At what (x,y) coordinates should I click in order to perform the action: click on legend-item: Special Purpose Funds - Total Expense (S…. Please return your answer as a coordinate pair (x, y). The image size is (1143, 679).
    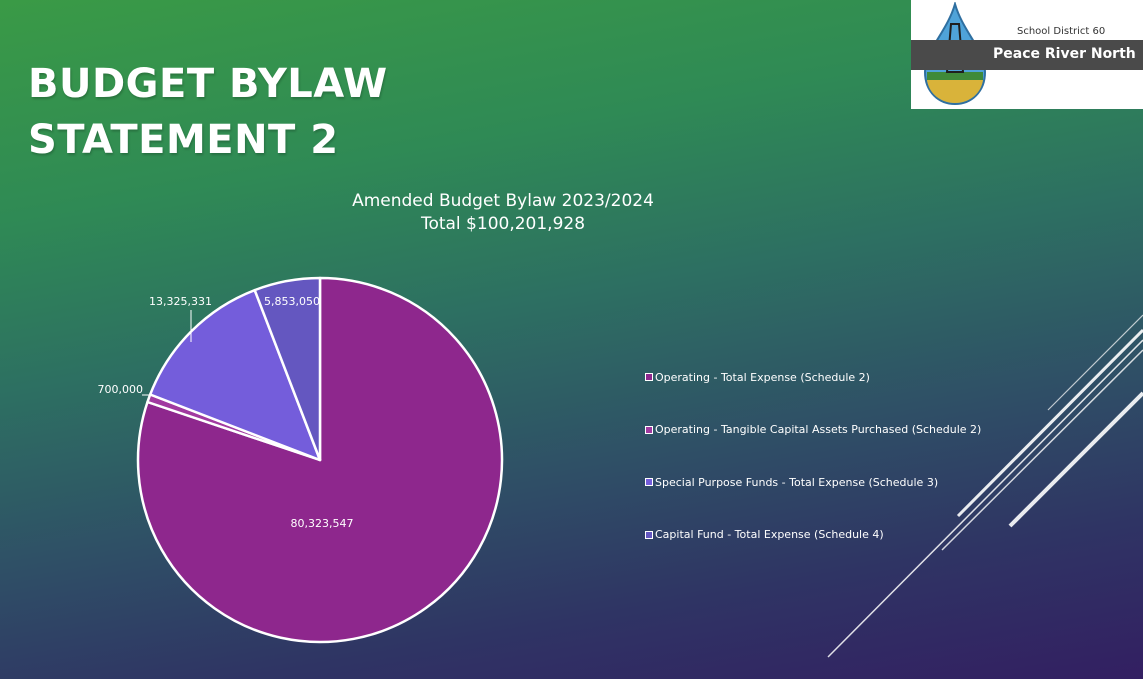
    Looking at the image, I should click on (813, 482).